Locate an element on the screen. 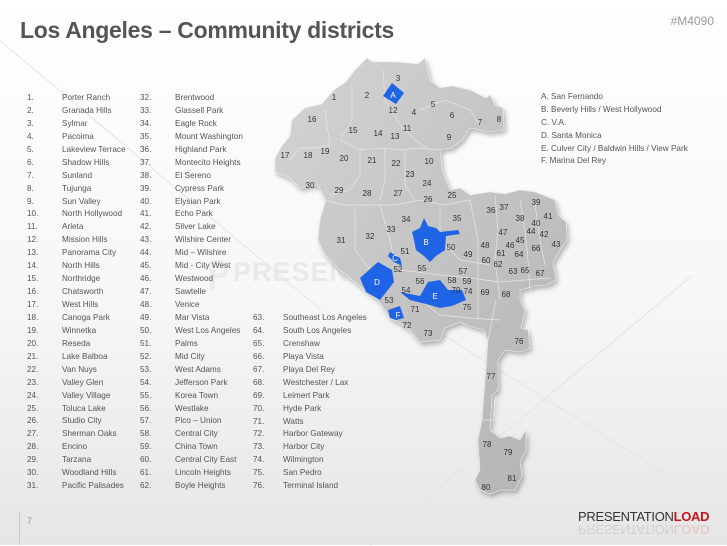 This screenshot has height=546, width=727. district-number: 47. is located at coordinates (146, 292).